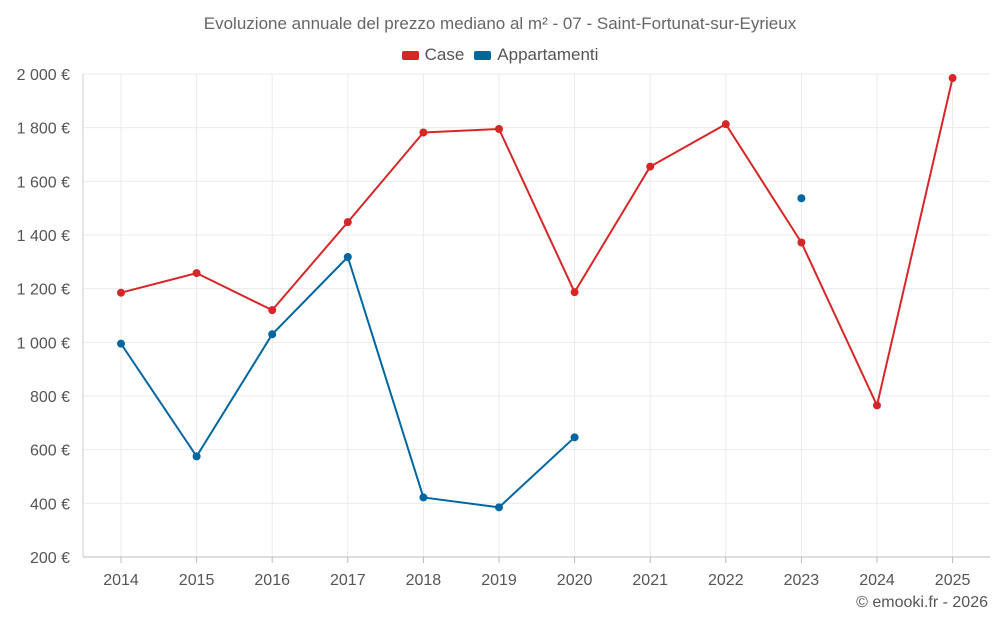  I want to click on y-tick-label: 1 400 €, so click(43, 236).